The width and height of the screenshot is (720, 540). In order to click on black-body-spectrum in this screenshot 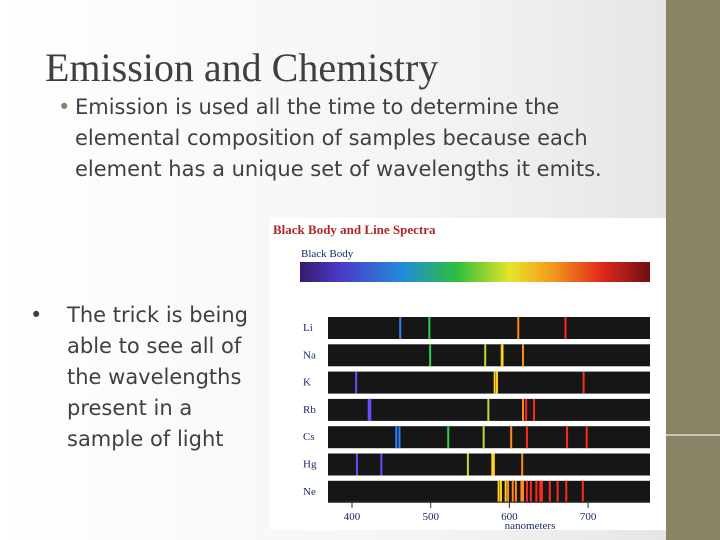, I will do `click(475, 272)`.